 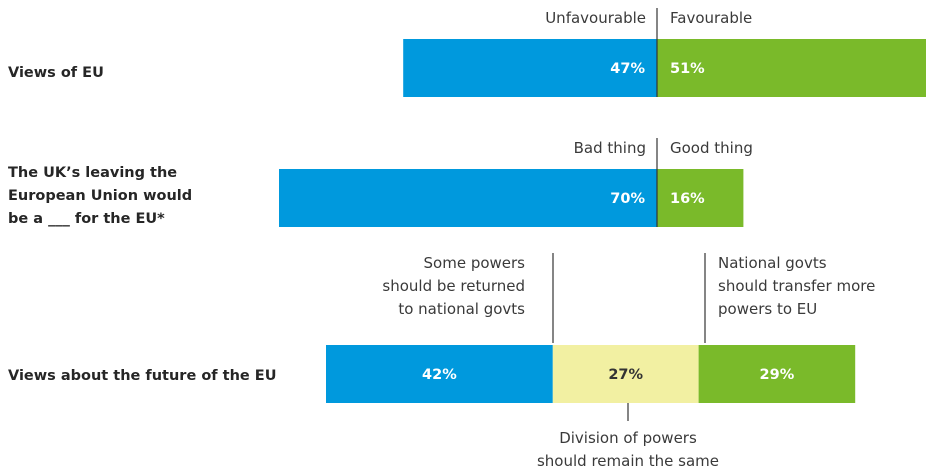 I want to click on header-favourable: Favourable, so click(x=711, y=18).